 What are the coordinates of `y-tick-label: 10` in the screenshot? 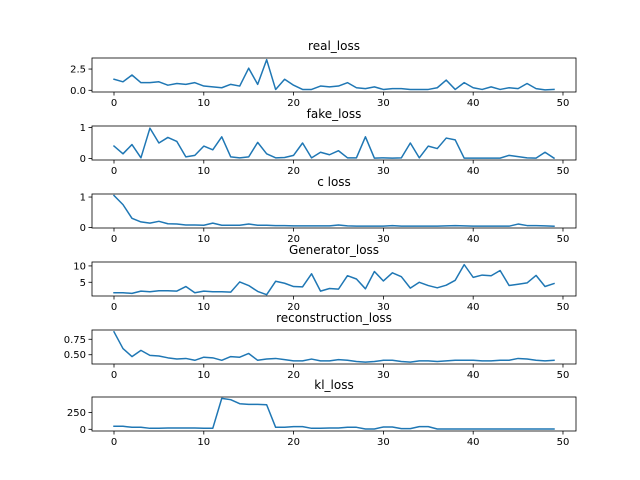 It's located at (79, 266).